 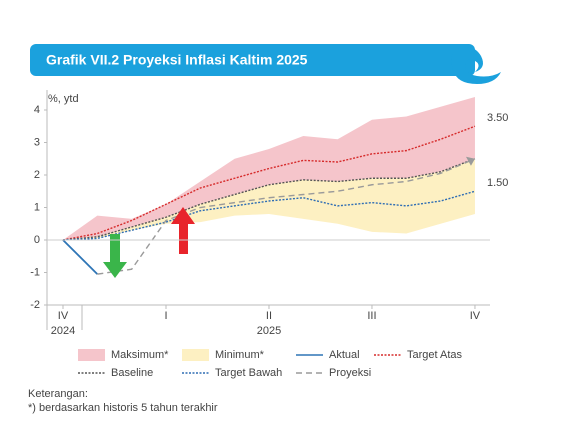 I want to click on y-tick-label: 3, so click(x=37, y=142).